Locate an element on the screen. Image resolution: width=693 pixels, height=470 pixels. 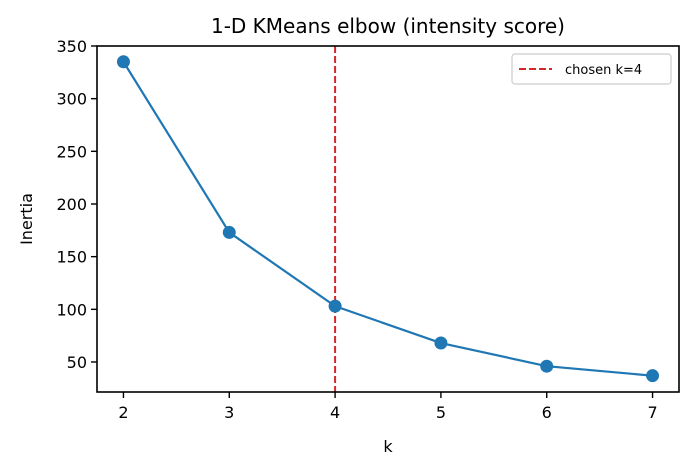
y-tick-label: 250 is located at coordinates (71, 151).